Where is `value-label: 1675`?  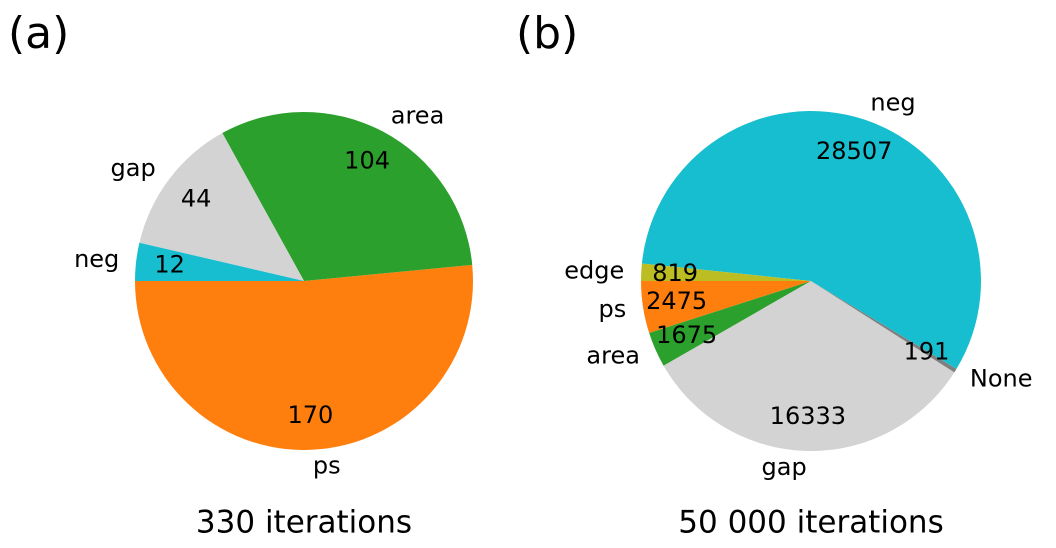 value-label: 1675 is located at coordinates (686, 335).